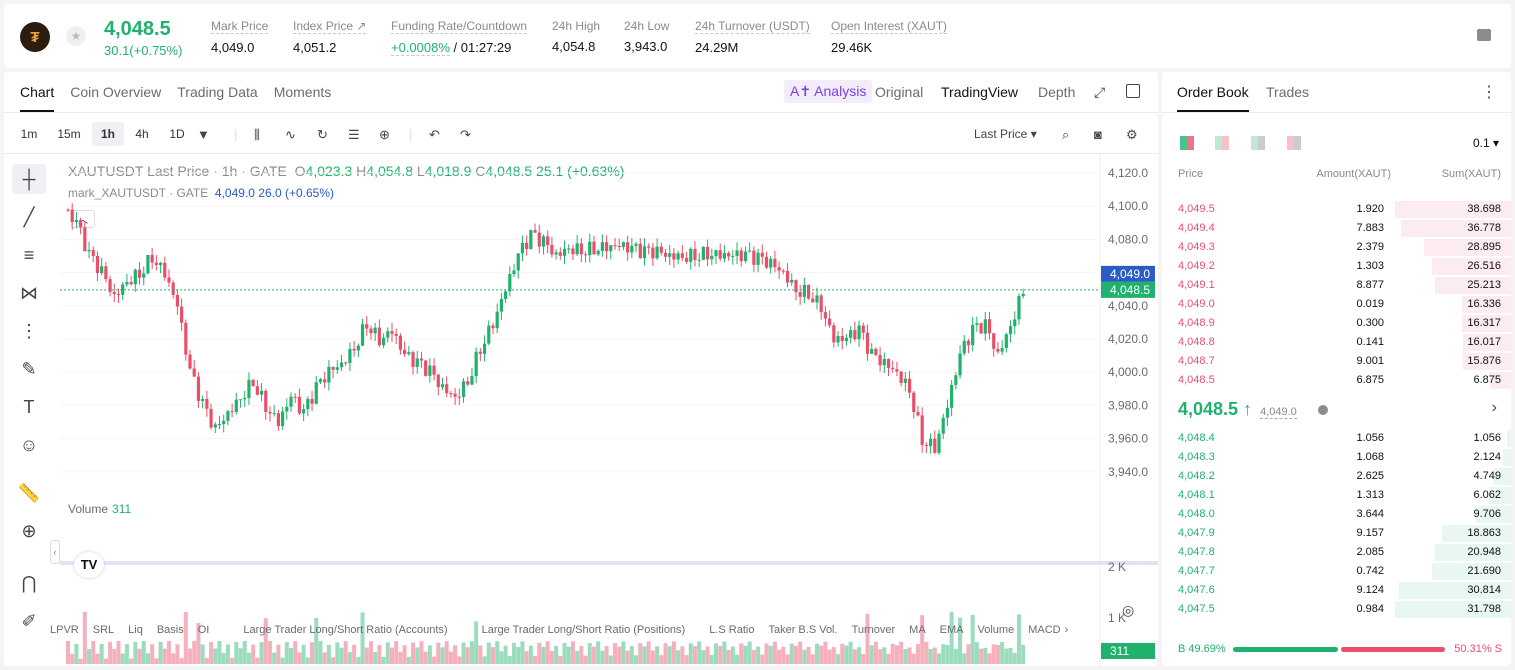 The height and width of the screenshot is (670, 1515). Describe the element at coordinates (803, 630) in the screenshot. I see `indicator-item: Taker B.S Vol.` at that location.